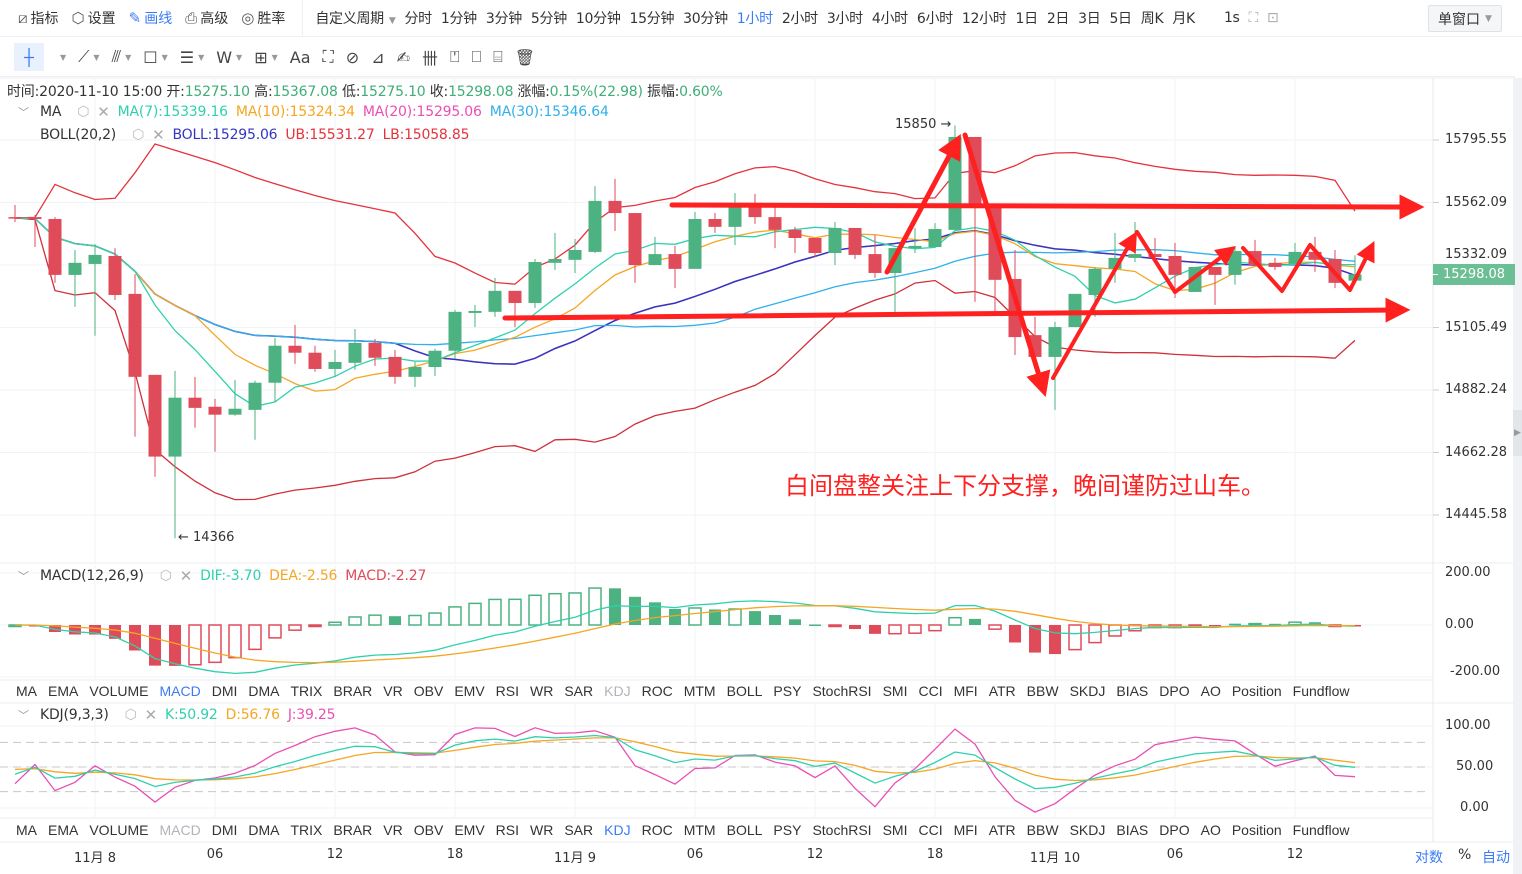  Describe the element at coordinates (1210, 691) in the screenshot. I see `indicator-tab-ao: AO` at that location.